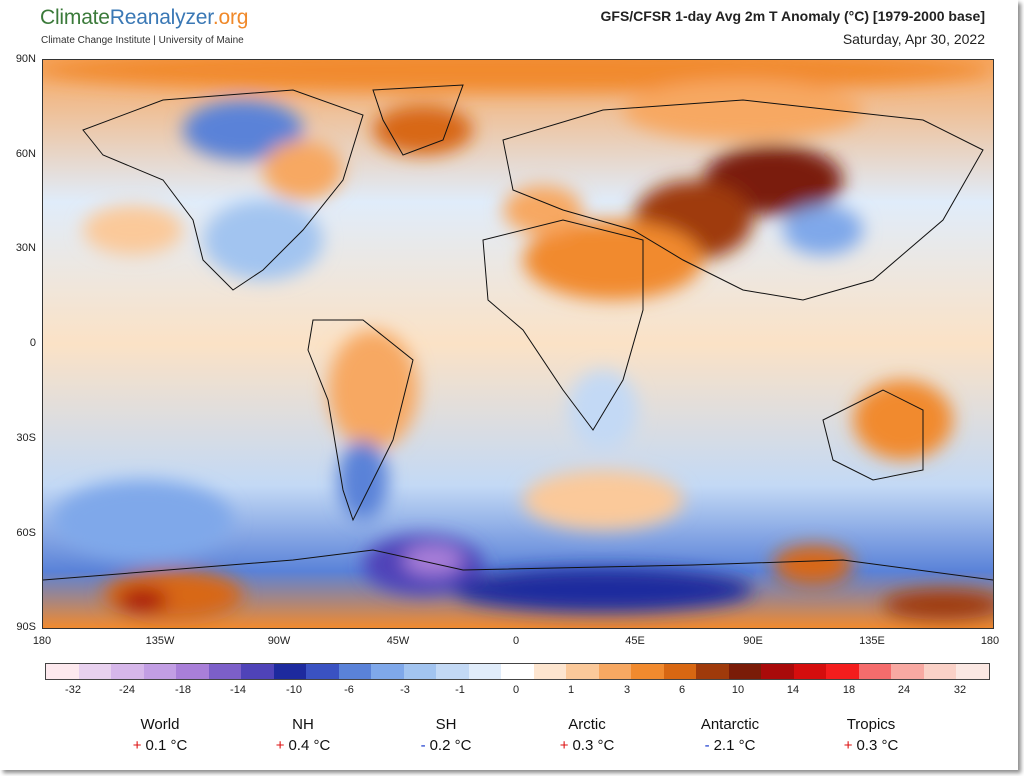 The image size is (1024, 776). I want to click on scale-tick: 1, so click(571, 690).